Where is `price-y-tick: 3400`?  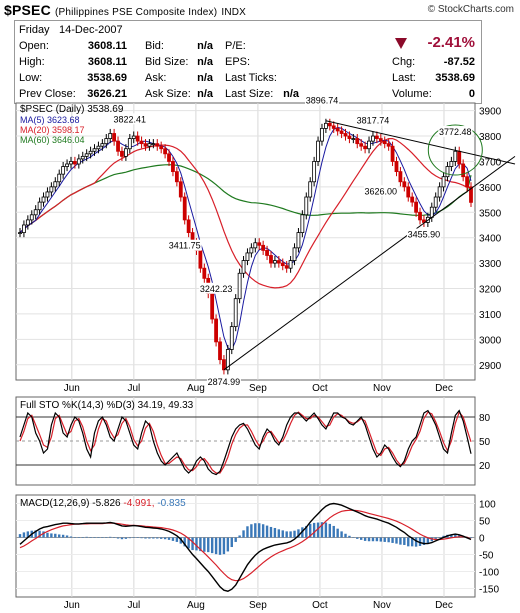 price-y-tick: 3400 is located at coordinates (490, 239).